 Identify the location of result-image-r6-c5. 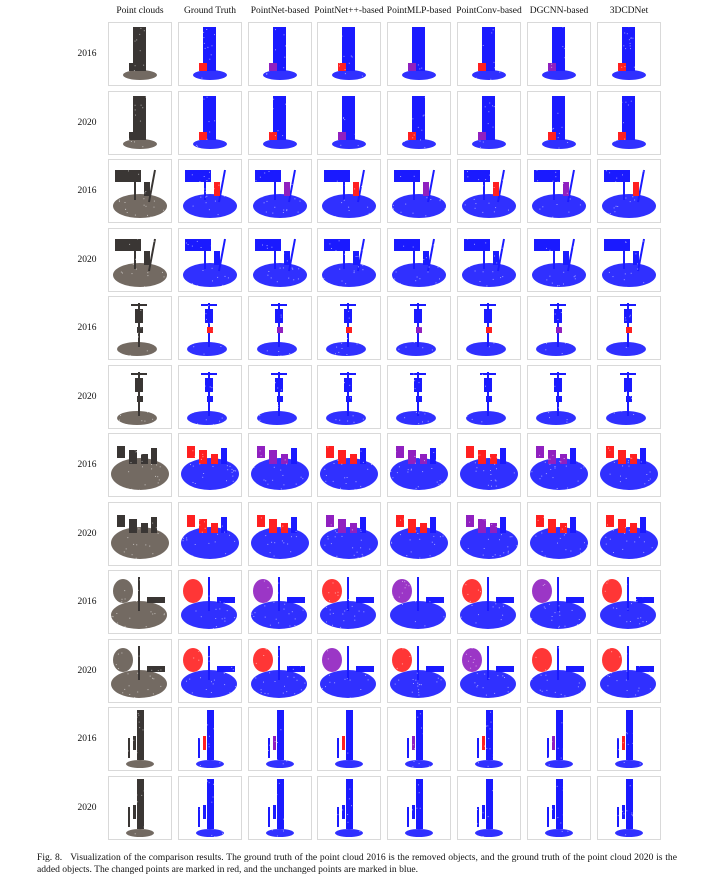
(489, 465).